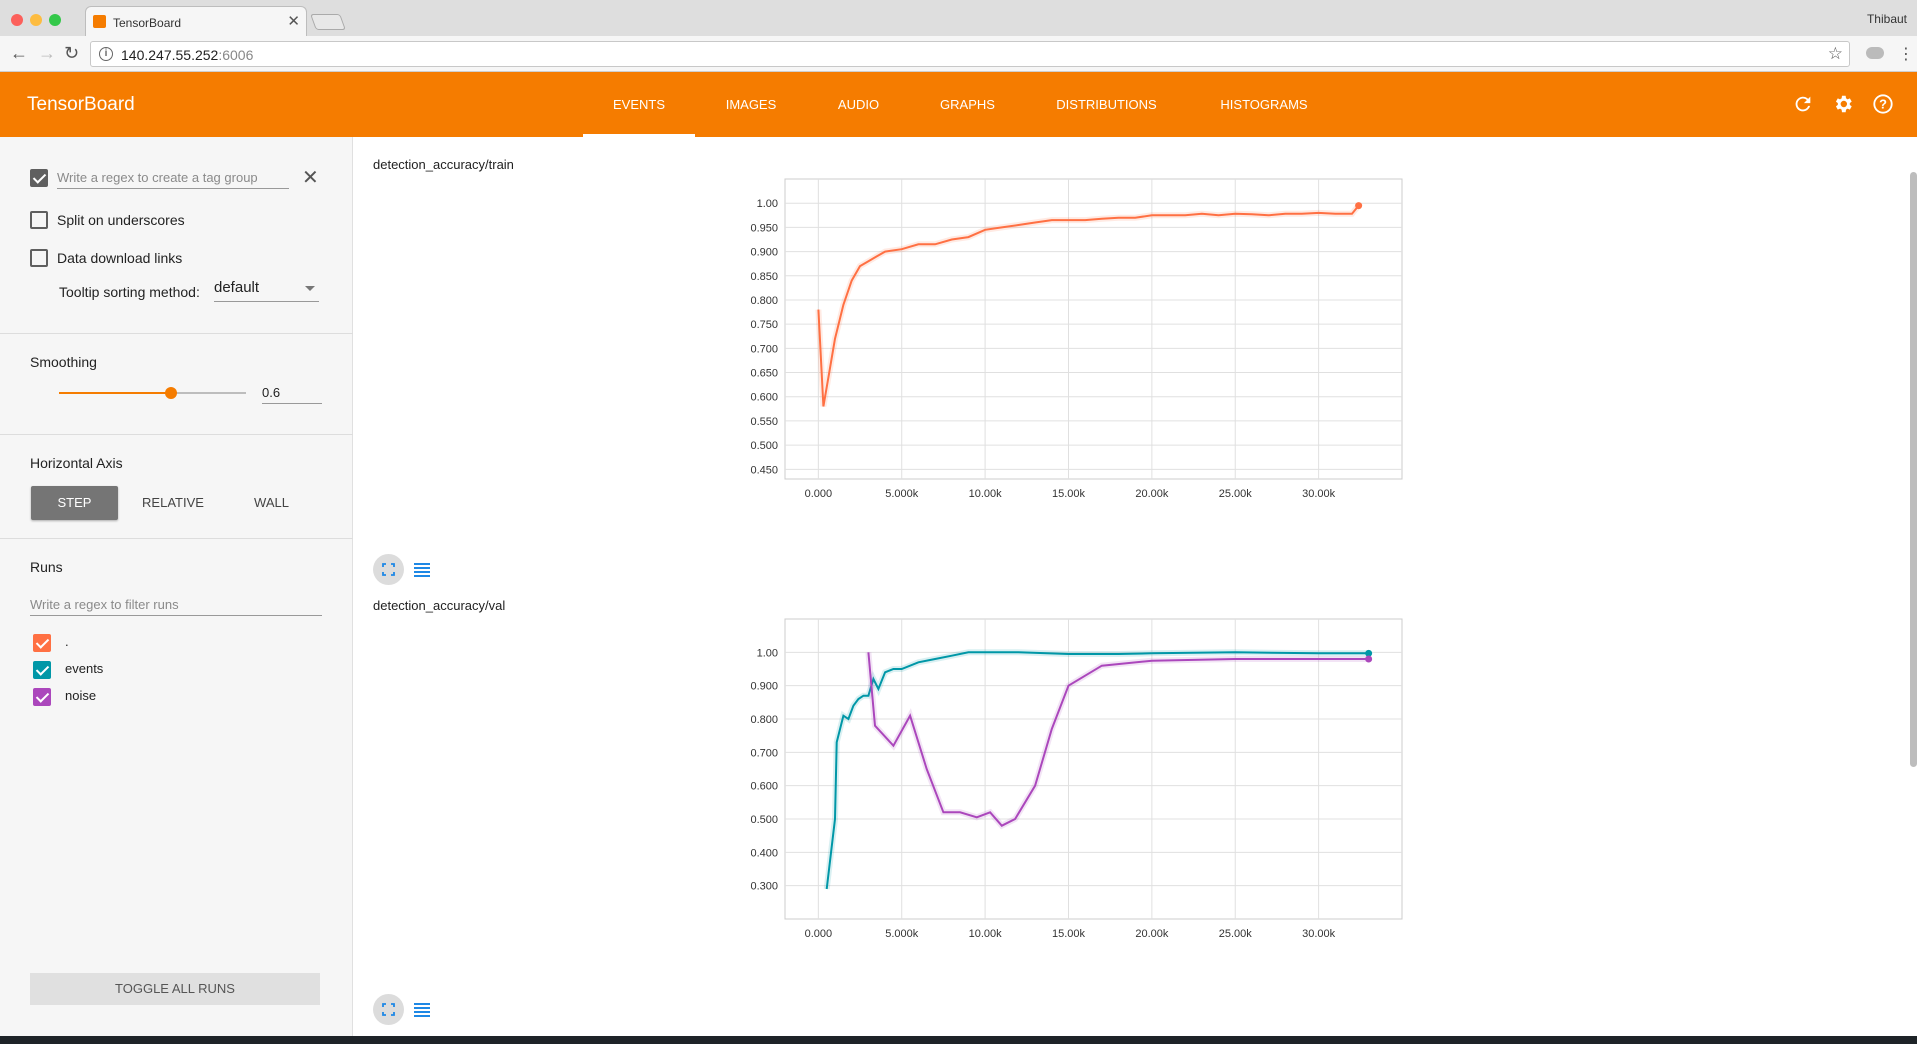  Describe the element at coordinates (751, 104) in the screenshot. I see `tab-images: IMAGES` at that location.